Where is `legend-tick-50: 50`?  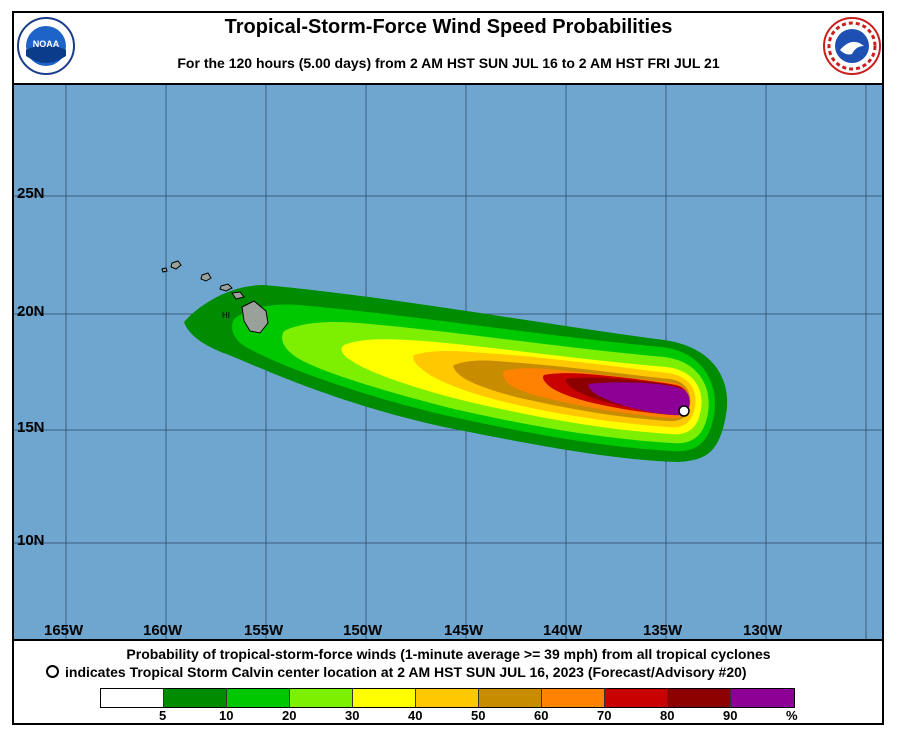 legend-tick-50: 50 is located at coordinates (478, 715).